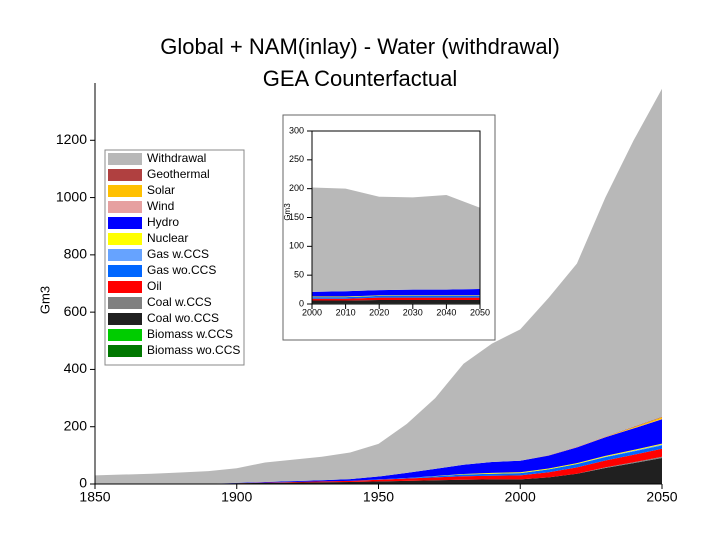 The height and width of the screenshot is (540, 720). What do you see at coordinates (360, 78) in the screenshot?
I see `chart-subtitle: GEA Counterfactual` at bounding box center [360, 78].